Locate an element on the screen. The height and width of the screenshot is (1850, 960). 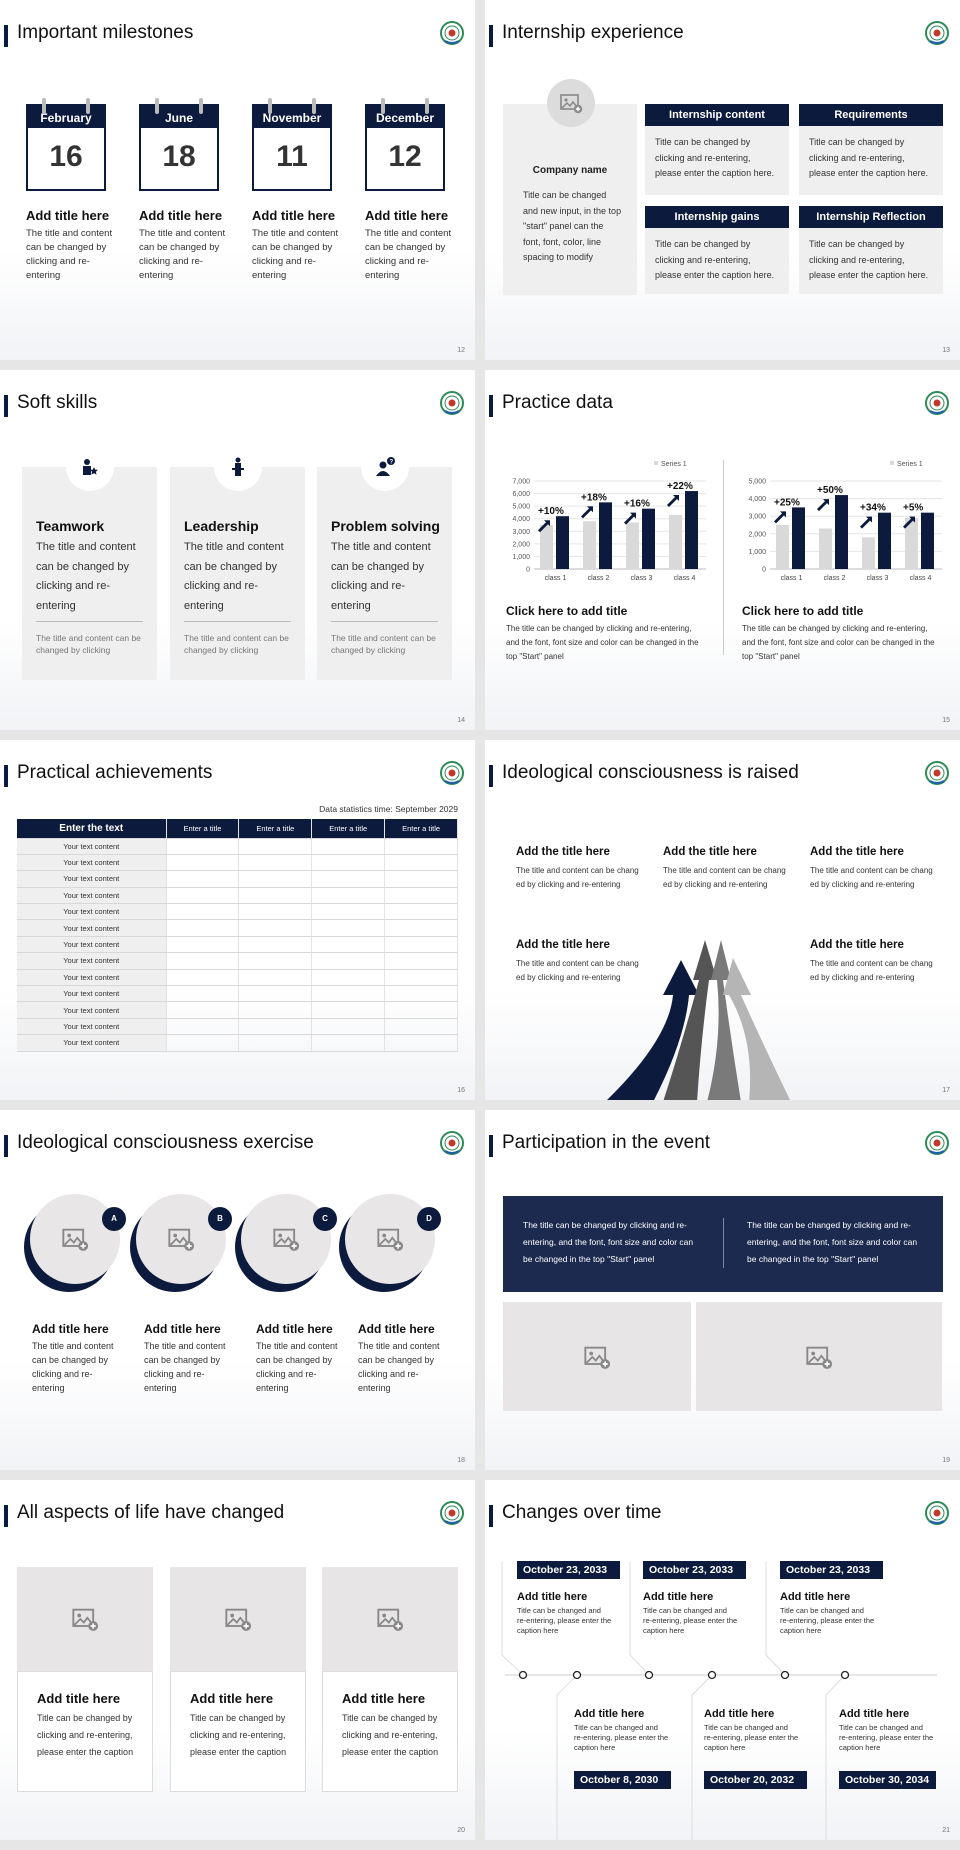
growth-arrow-icon is located at coordinates (823, 505).